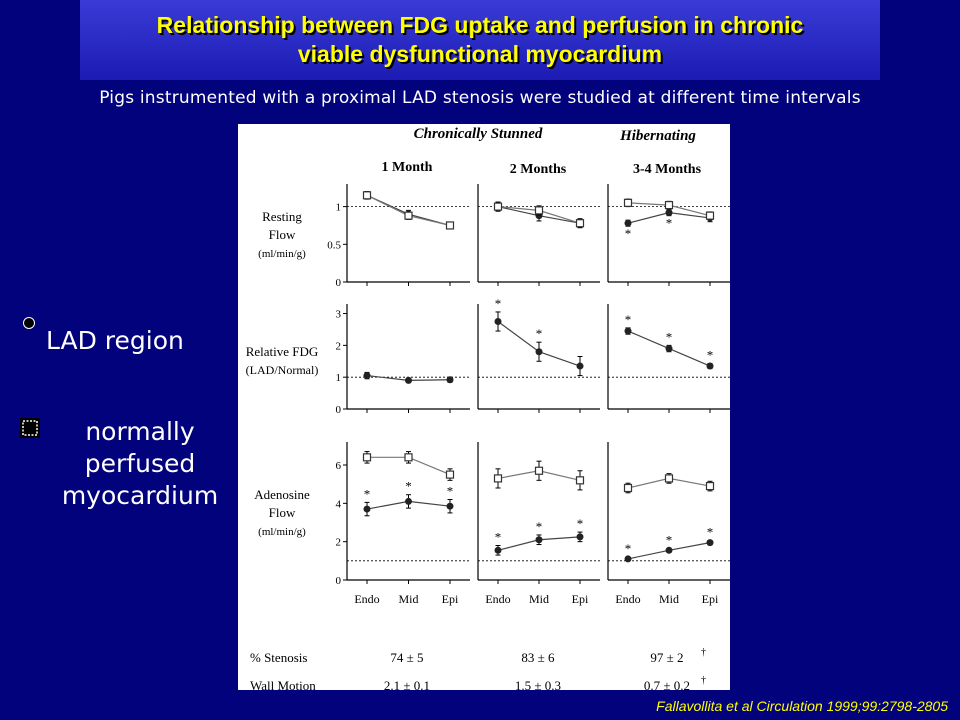 The height and width of the screenshot is (720, 960). I want to click on table-value: 2.1 ± 0.1, so click(407, 684).